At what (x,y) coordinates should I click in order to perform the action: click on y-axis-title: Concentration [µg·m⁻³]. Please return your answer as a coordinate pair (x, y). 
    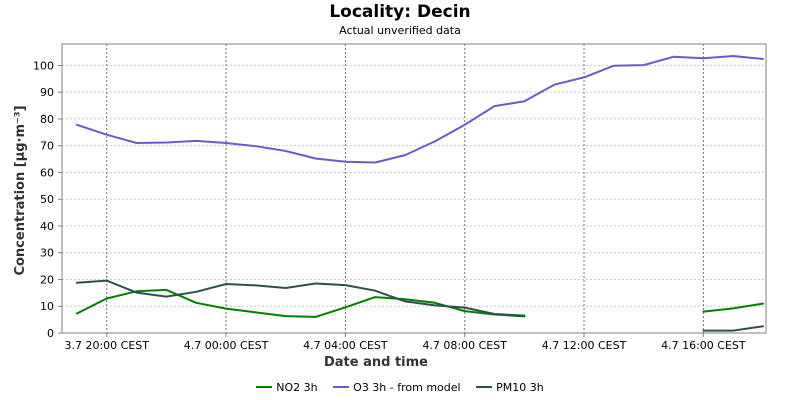
    Looking at the image, I should click on (20, 190).